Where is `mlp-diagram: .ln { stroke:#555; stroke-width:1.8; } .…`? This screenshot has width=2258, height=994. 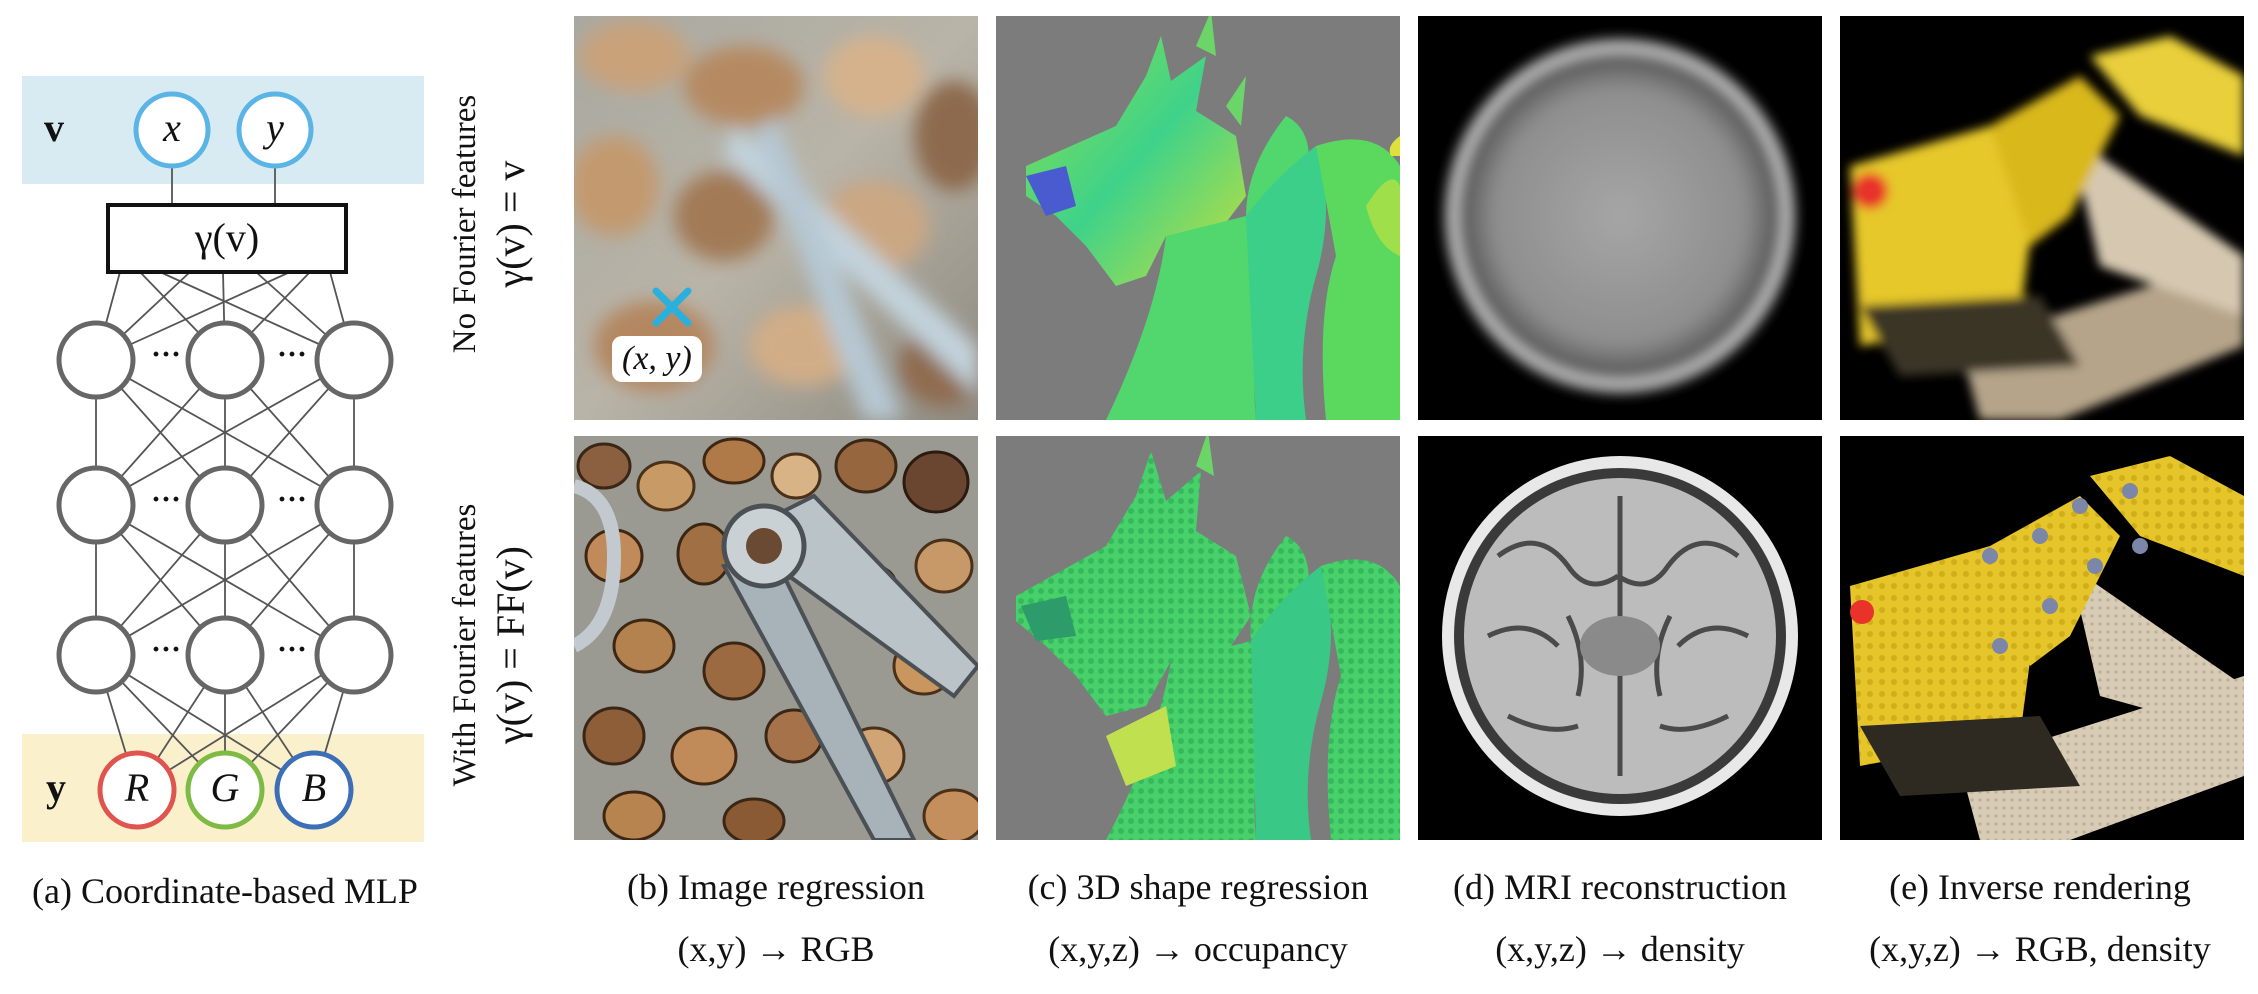 mlp-diagram: .ln { stroke:#555; stroke-width:1.8; } .… is located at coordinates (223, 459).